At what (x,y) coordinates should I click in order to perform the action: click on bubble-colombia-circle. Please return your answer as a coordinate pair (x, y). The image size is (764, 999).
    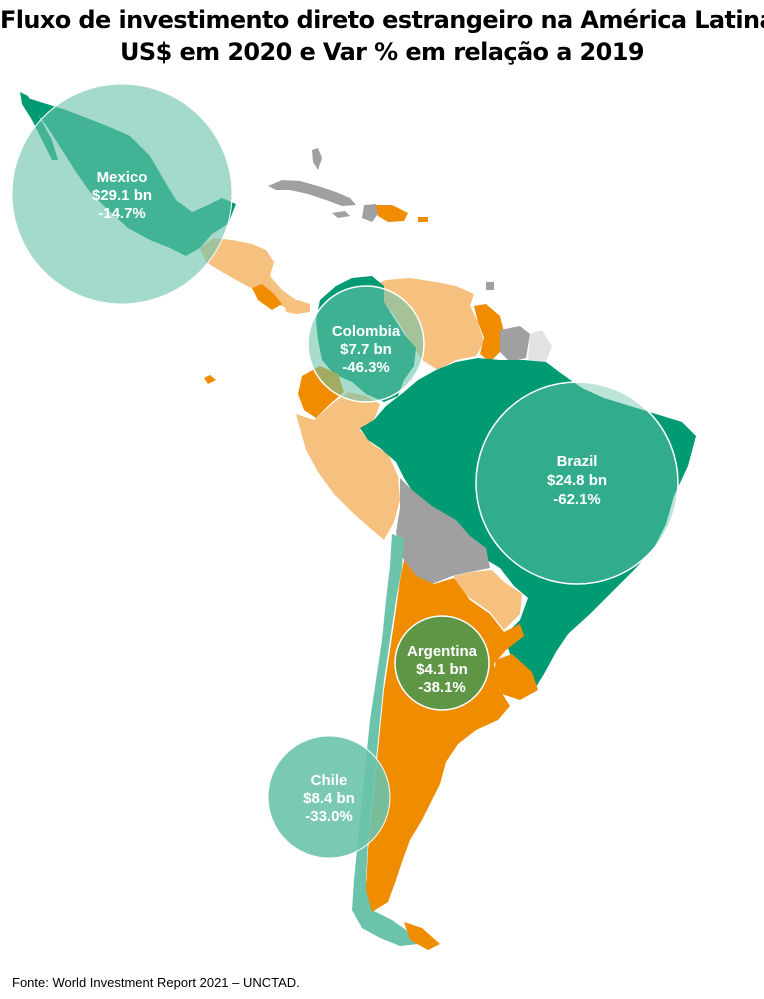
    Looking at the image, I should click on (366, 344).